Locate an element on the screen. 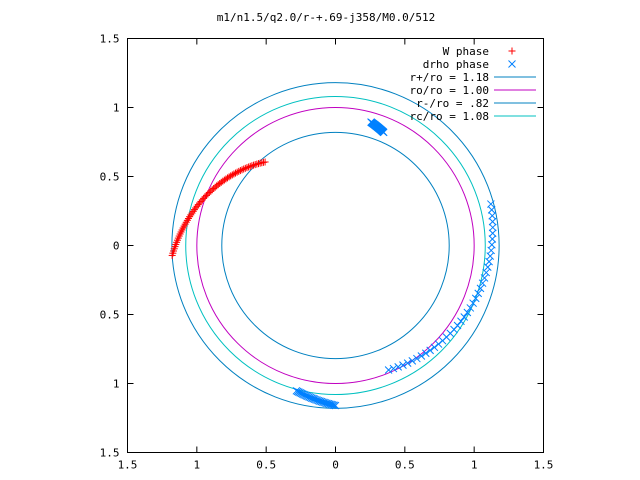 Image resolution: width=640 pixels, height=480 pixels. x-axis-tick-labels: 1.5 1 0.5 0 0.5 1 1.5 is located at coordinates (336, 465).